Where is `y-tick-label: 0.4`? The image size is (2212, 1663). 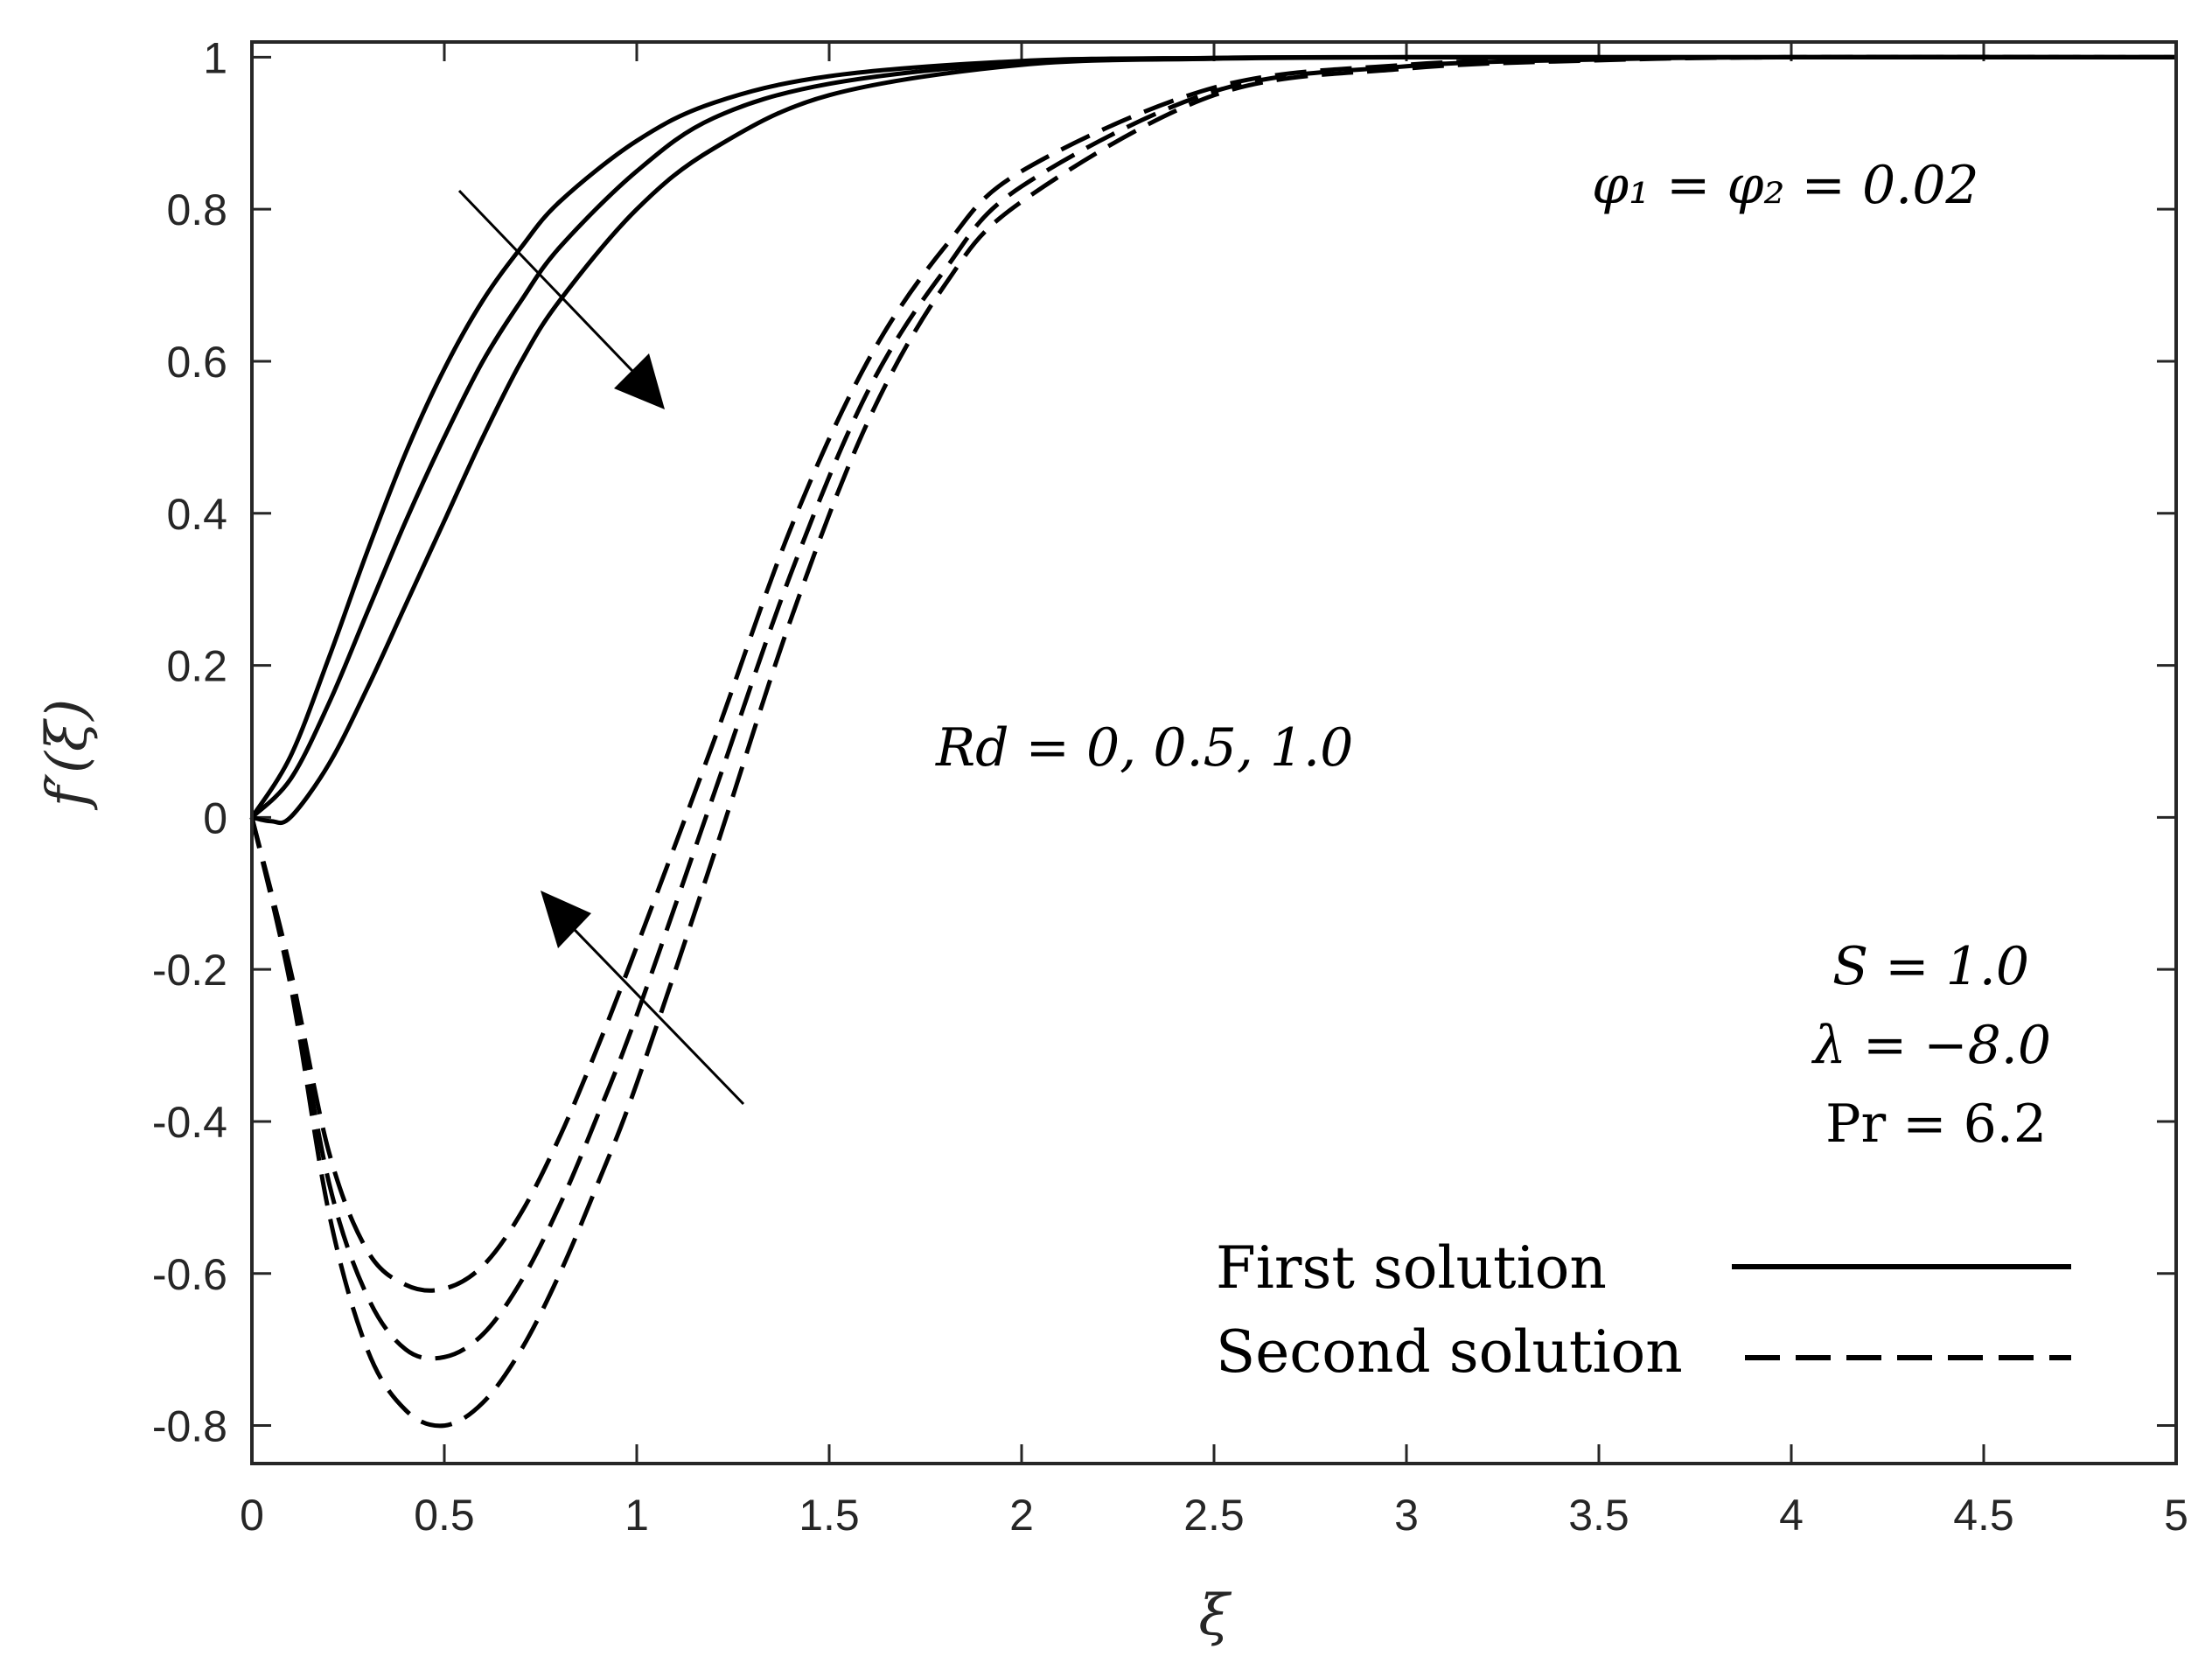 y-tick-label: 0.4 is located at coordinates (196, 515).